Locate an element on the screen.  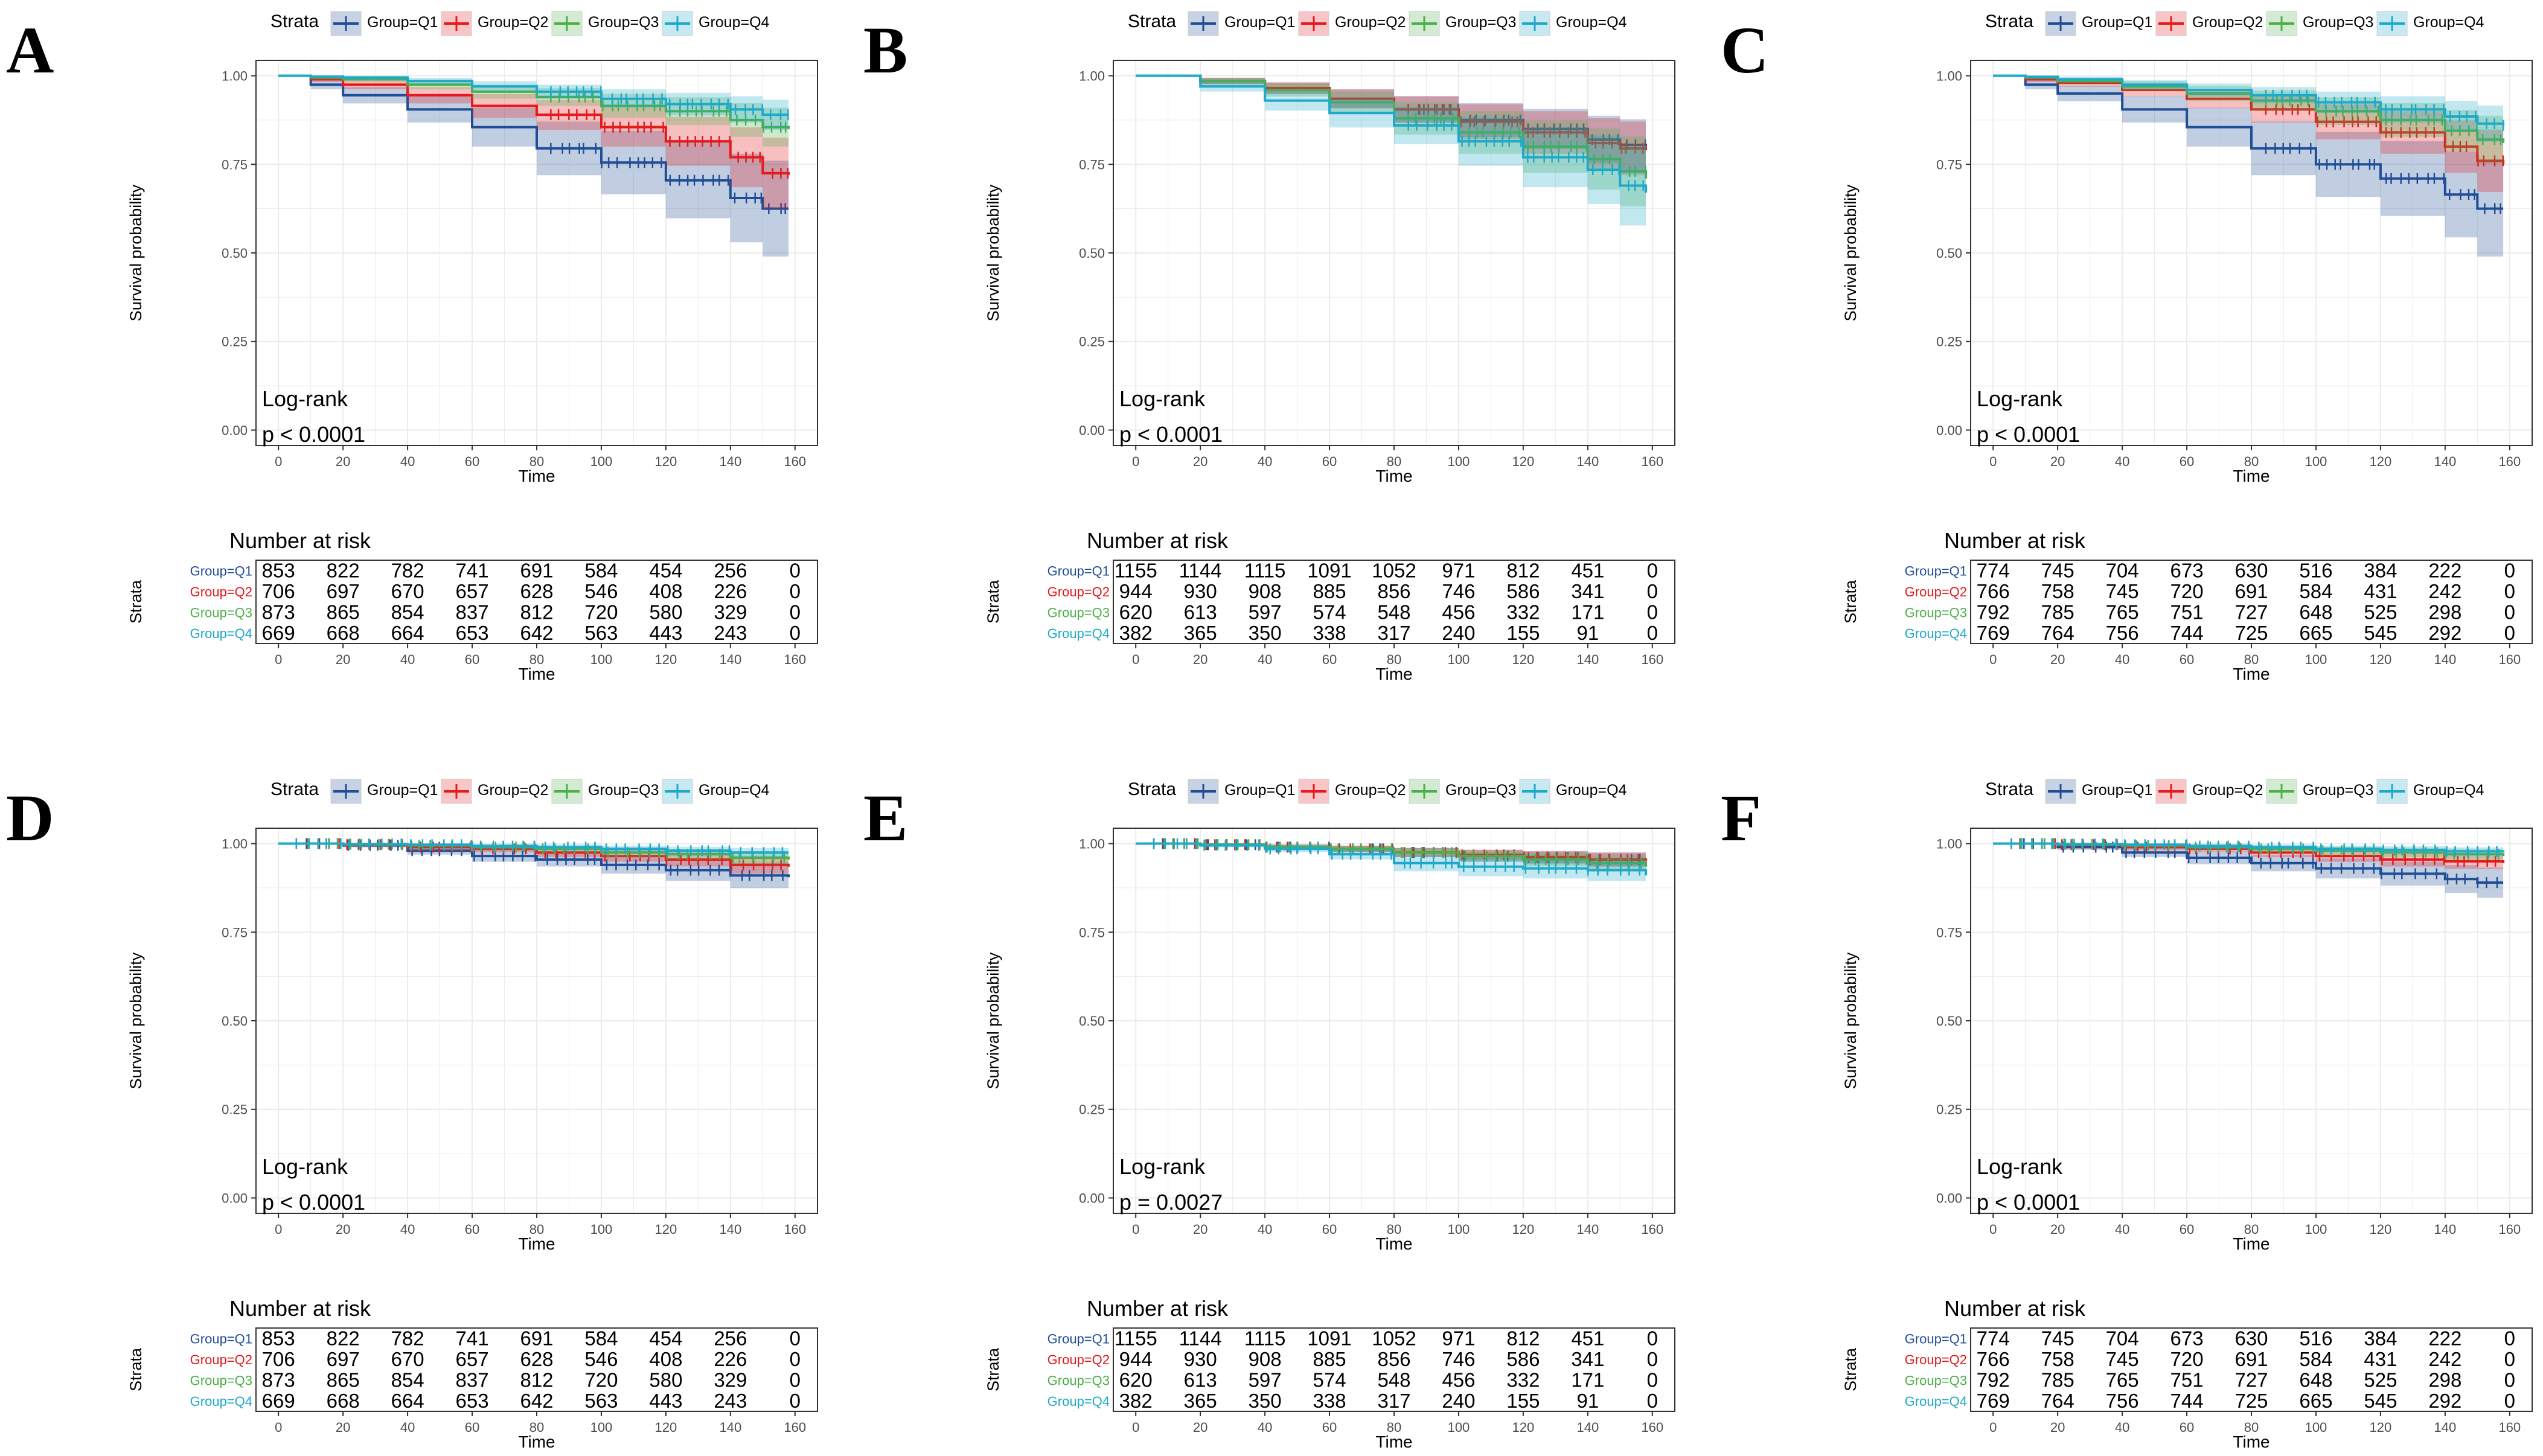
risk-row-q4: Group=Q4 769 764 756 744 725 665 545 292 0 is located at coordinates (2210, 1401).